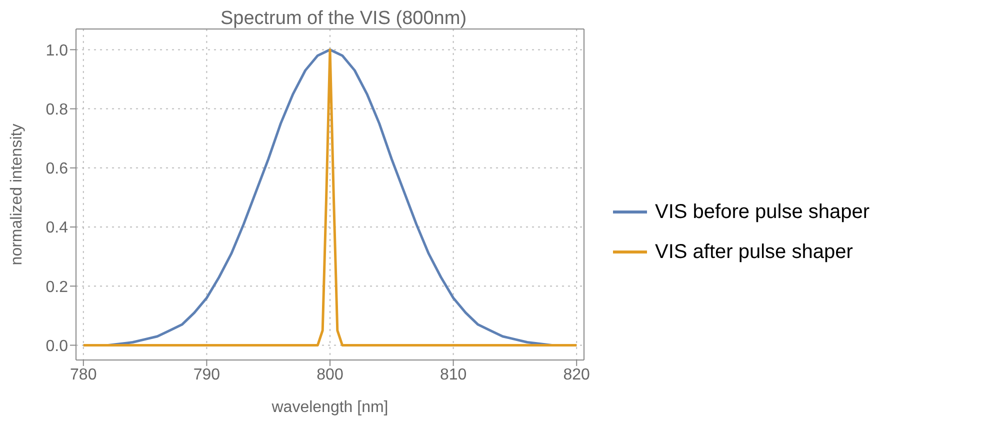  I want to click on y-tick-label: 0.6, so click(57, 169).